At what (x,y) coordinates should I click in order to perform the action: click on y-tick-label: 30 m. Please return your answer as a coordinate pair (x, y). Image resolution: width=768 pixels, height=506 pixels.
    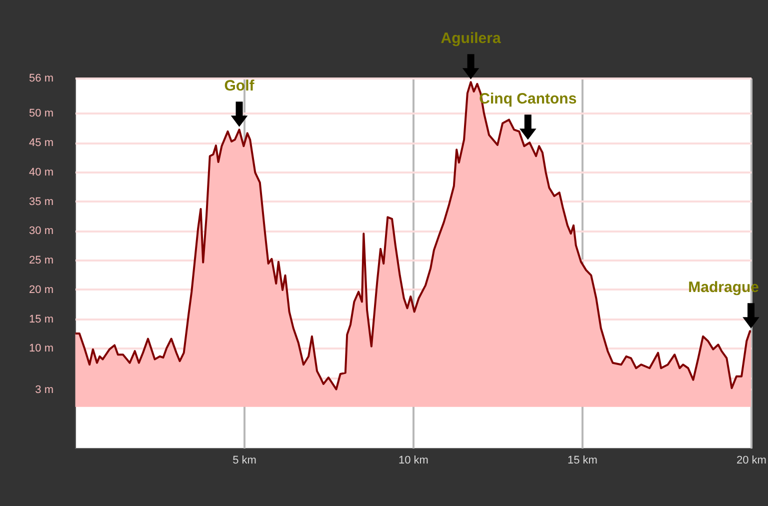
    Looking at the image, I should click on (41, 231).